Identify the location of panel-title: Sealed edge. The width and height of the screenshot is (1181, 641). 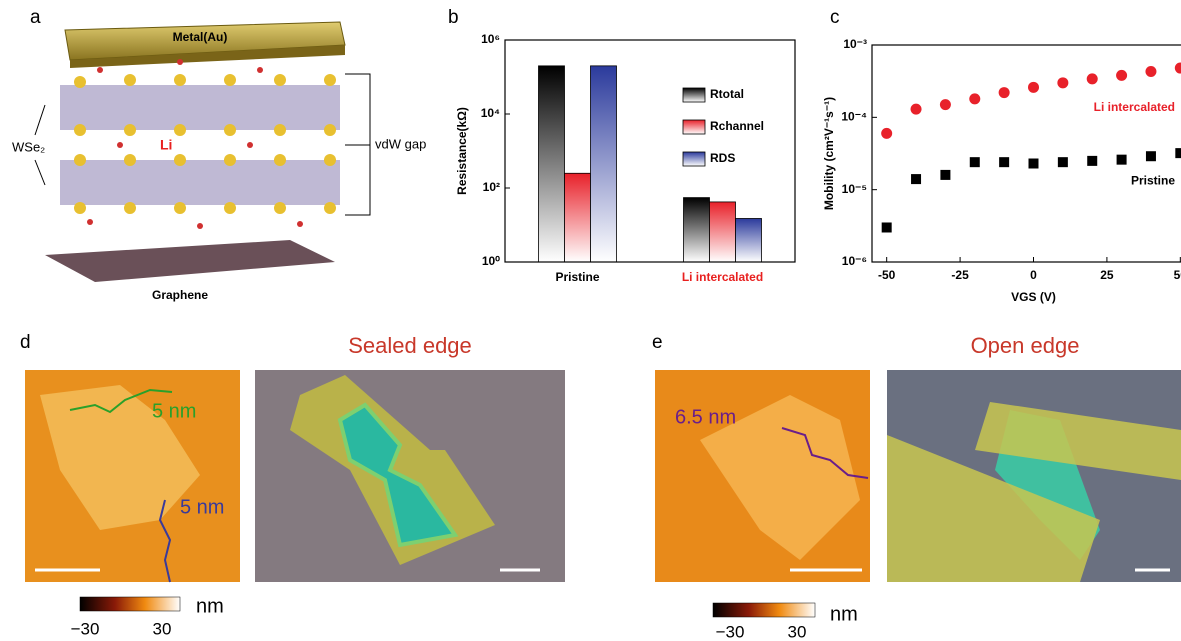
(410, 345).